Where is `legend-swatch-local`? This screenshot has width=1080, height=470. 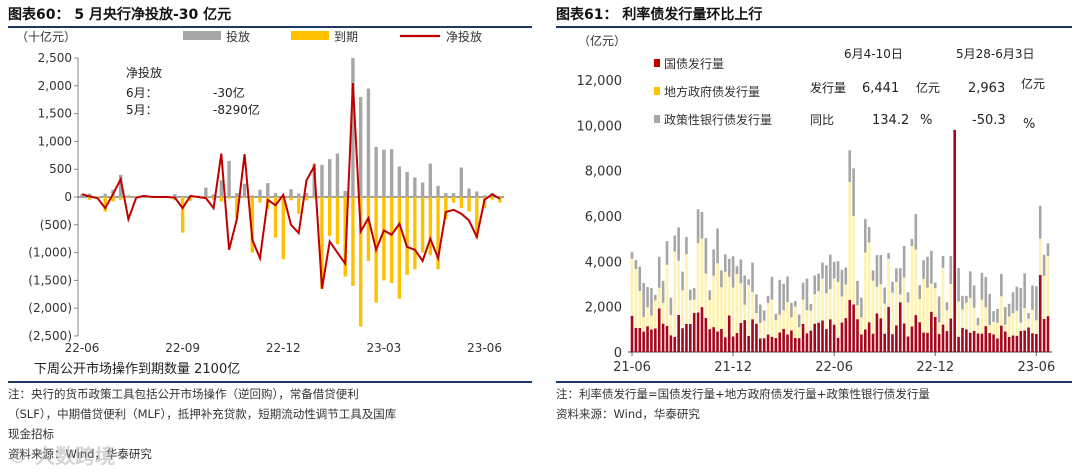
legend-swatch-local is located at coordinates (657, 91).